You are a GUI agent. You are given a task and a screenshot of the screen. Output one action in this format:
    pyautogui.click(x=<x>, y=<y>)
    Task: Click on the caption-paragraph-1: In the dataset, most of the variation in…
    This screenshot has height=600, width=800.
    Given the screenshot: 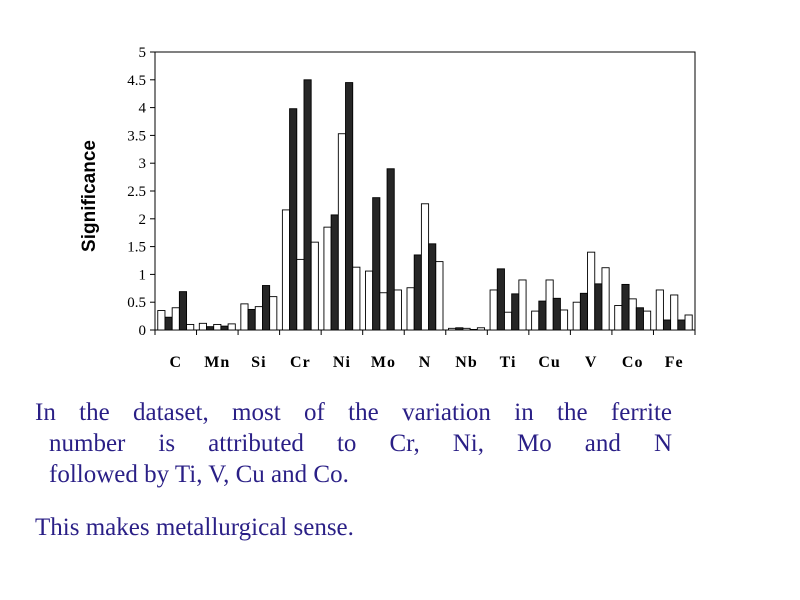 What is the action you would take?
    pyautogui.click(x=353, y=443)
    